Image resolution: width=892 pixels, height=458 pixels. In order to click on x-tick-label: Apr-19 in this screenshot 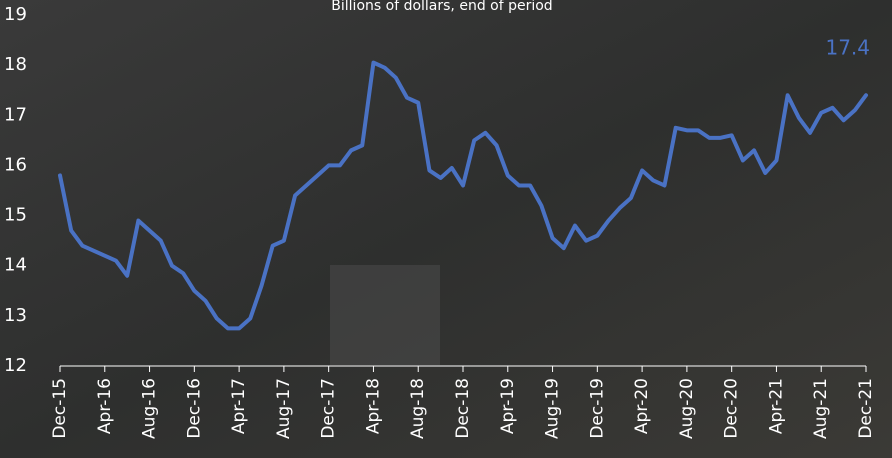, I will do `click(508, 406)`.